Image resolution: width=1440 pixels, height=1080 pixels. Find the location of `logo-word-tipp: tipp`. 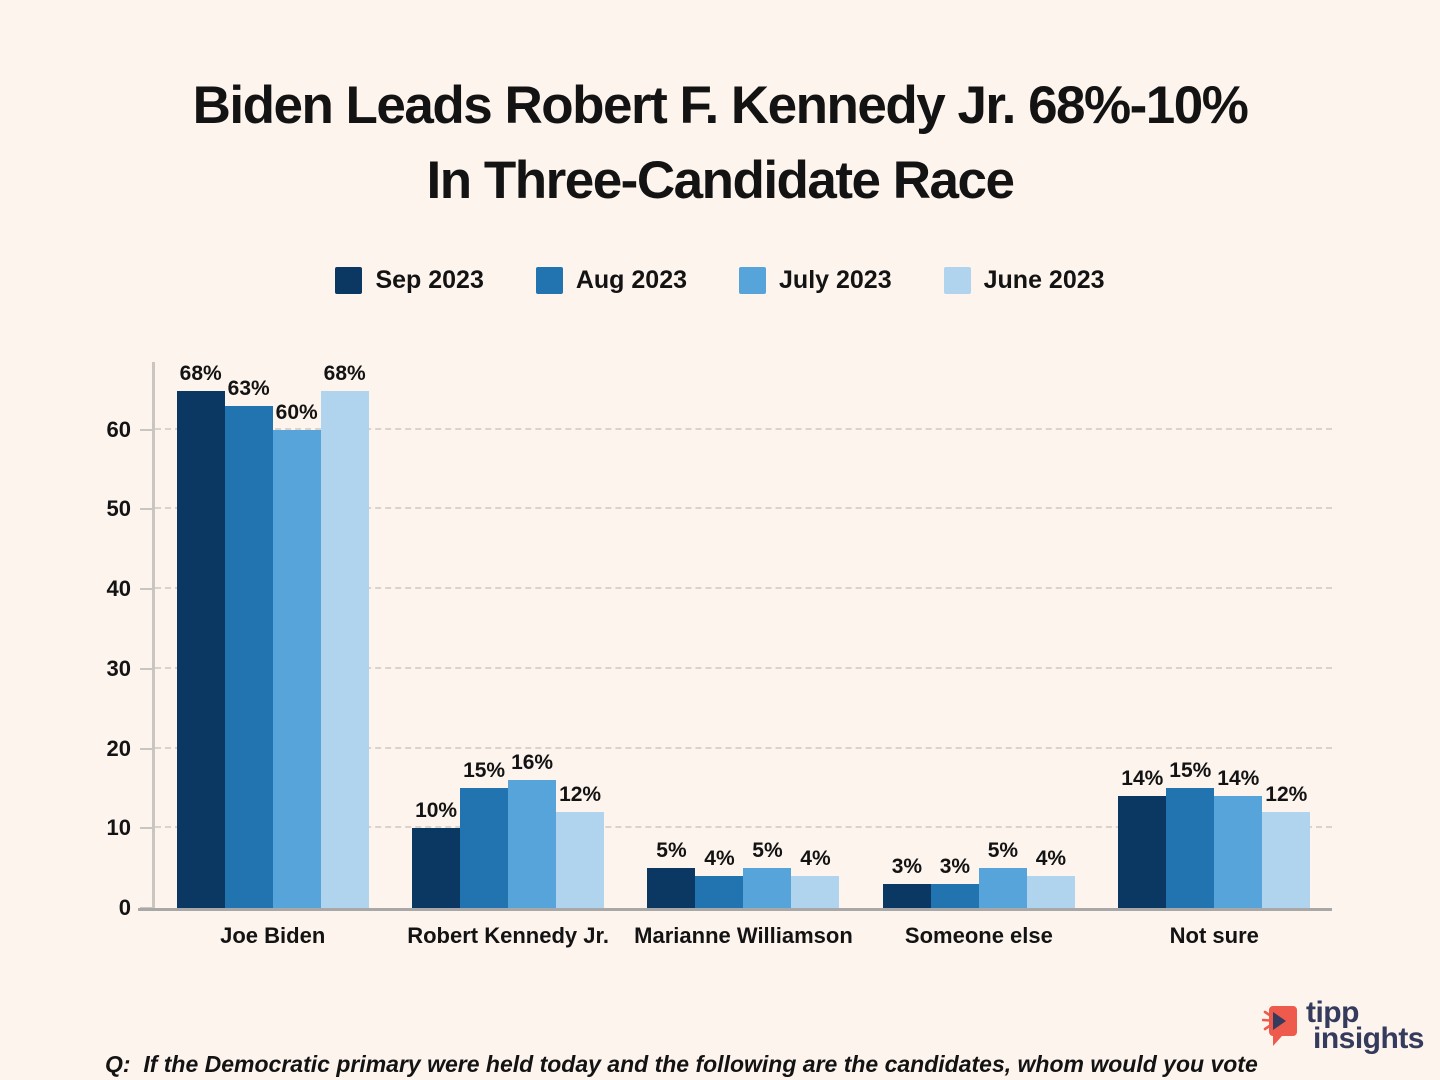

logo-word-tipp: tipp is located at coordinates (1332, 1012).